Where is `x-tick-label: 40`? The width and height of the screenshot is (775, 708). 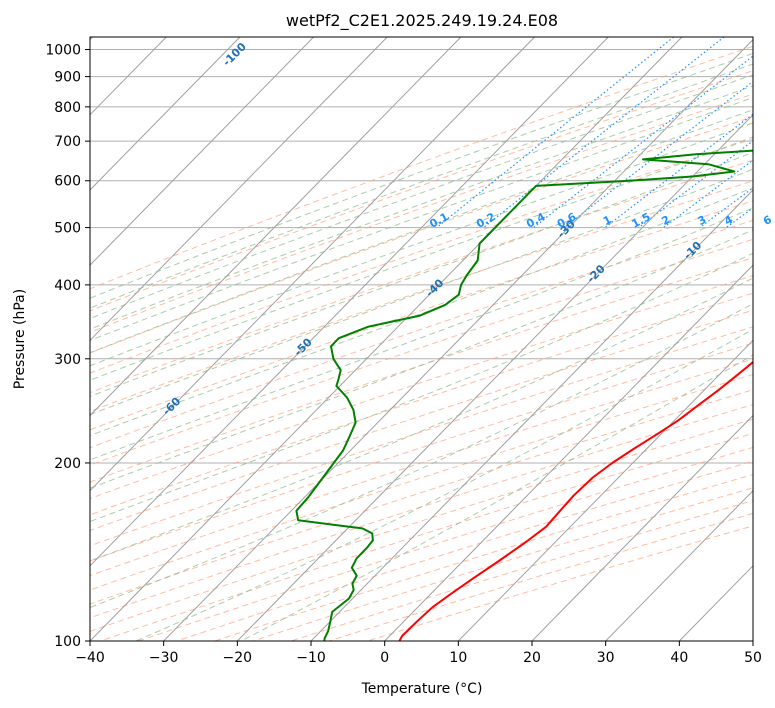
x-tick-label: 40 is located at coordinates (679, 658).